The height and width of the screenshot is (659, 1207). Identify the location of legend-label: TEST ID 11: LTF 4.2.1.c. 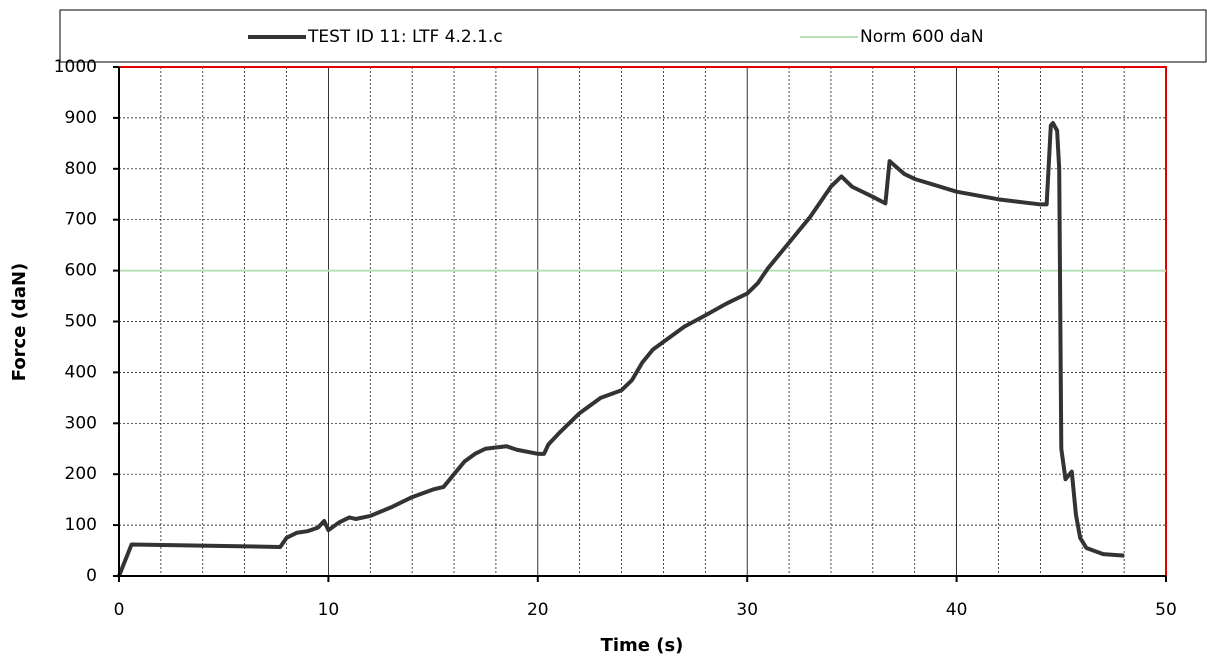
(405, 37).